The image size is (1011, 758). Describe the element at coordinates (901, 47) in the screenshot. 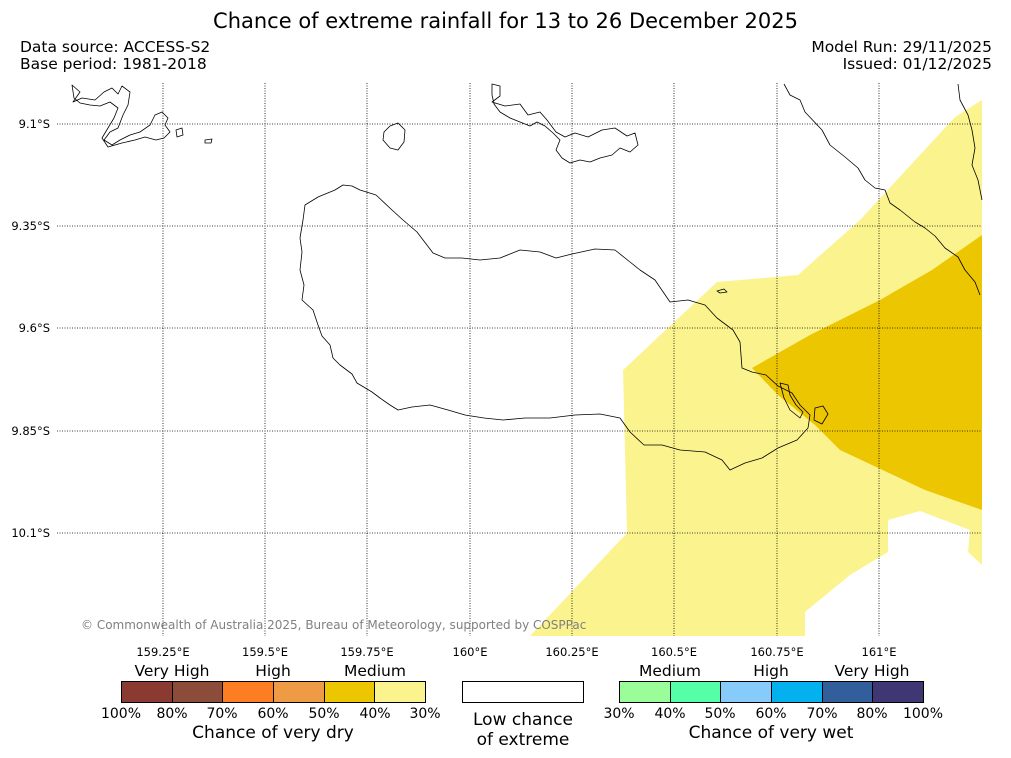

I see `model-run: Model Run: 29/11/2025` at that location.